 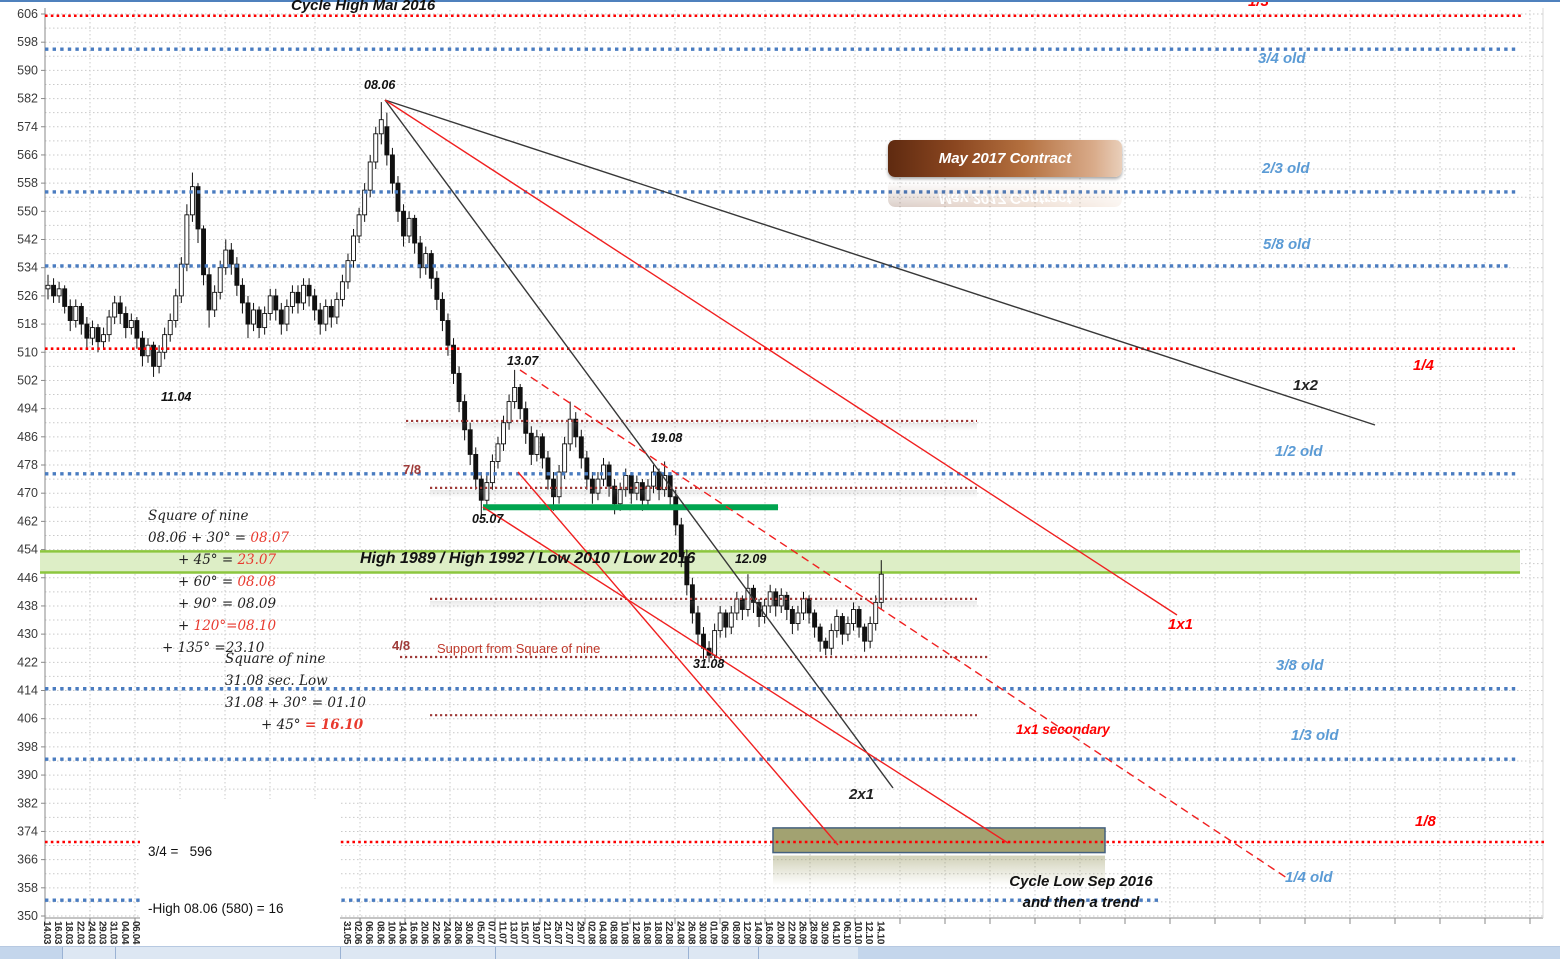 What do you see at coordinates (27, 155) in the screenshot?
I see `y-tick-label: 566` at bounding box center [27, 155].